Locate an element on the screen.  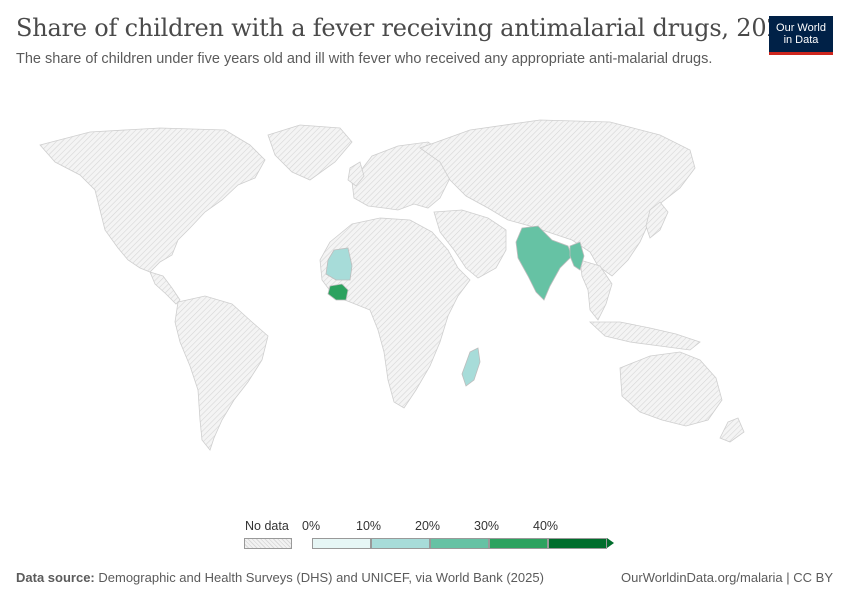
mauritania-region is located at coordinates (339, 264).